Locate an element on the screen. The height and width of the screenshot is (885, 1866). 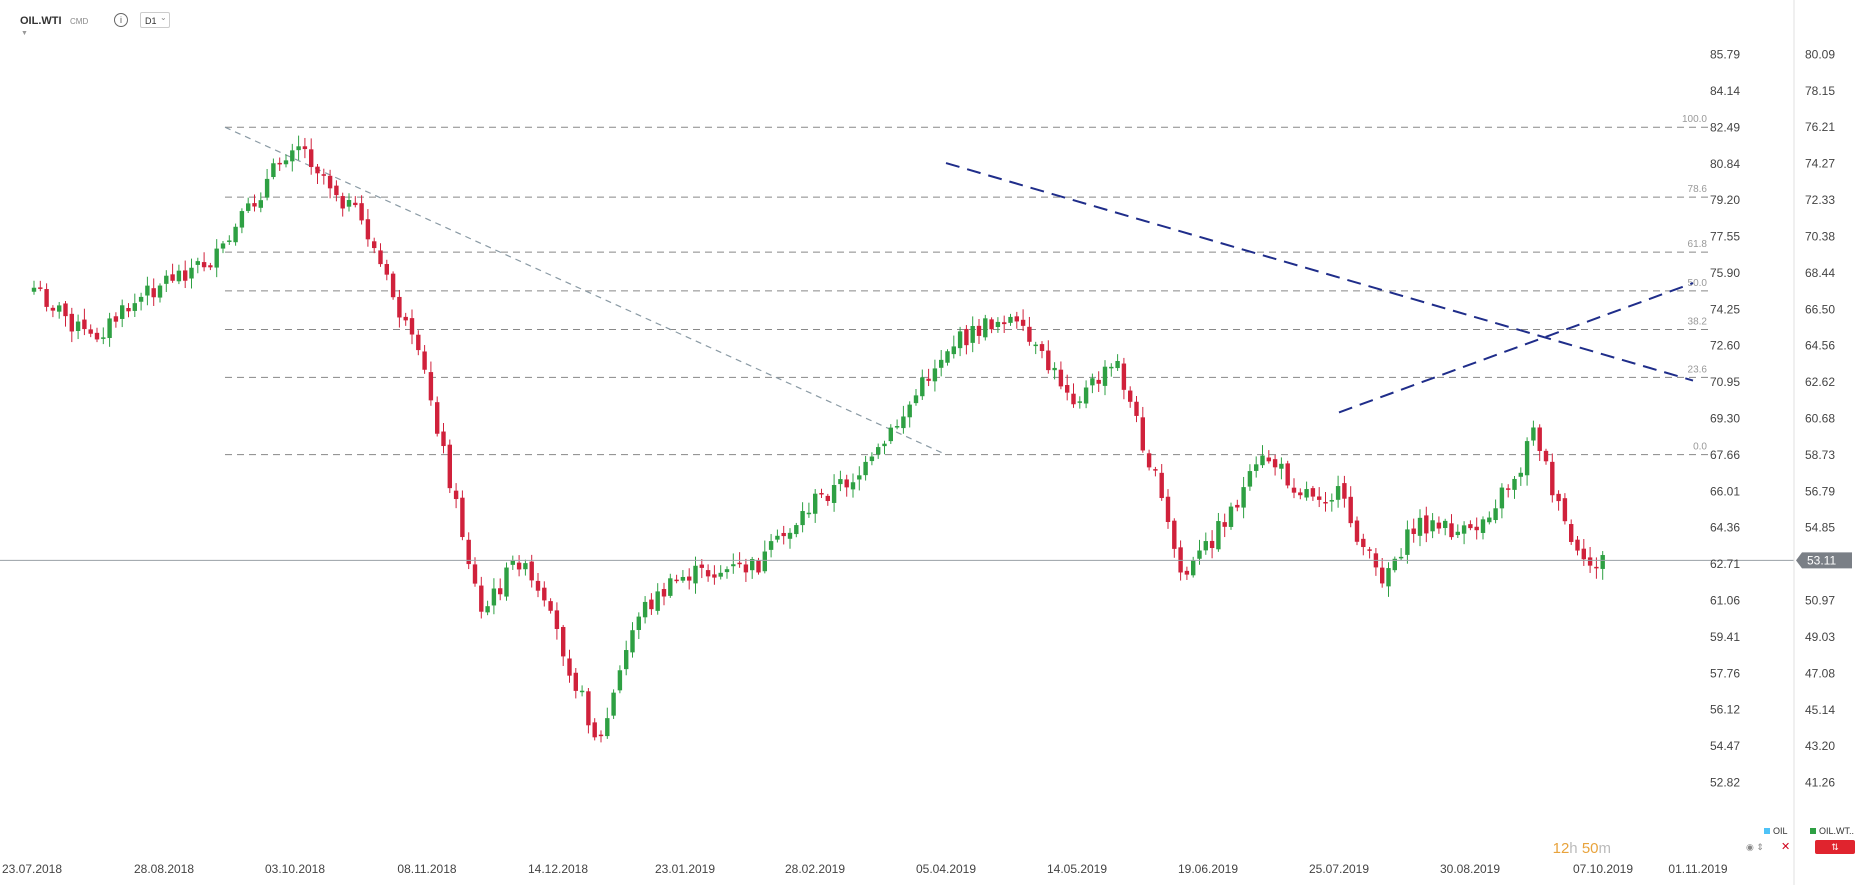
x-axis-tick: 25.07.2019 is located at coordinates (1339, 869).